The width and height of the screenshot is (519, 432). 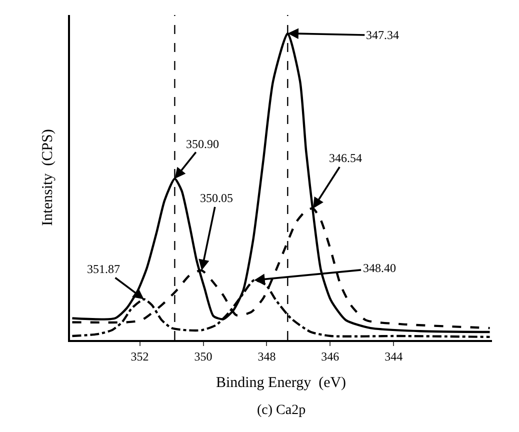 I want to click on x-tick-label: 346, so click(x=330, y=356).